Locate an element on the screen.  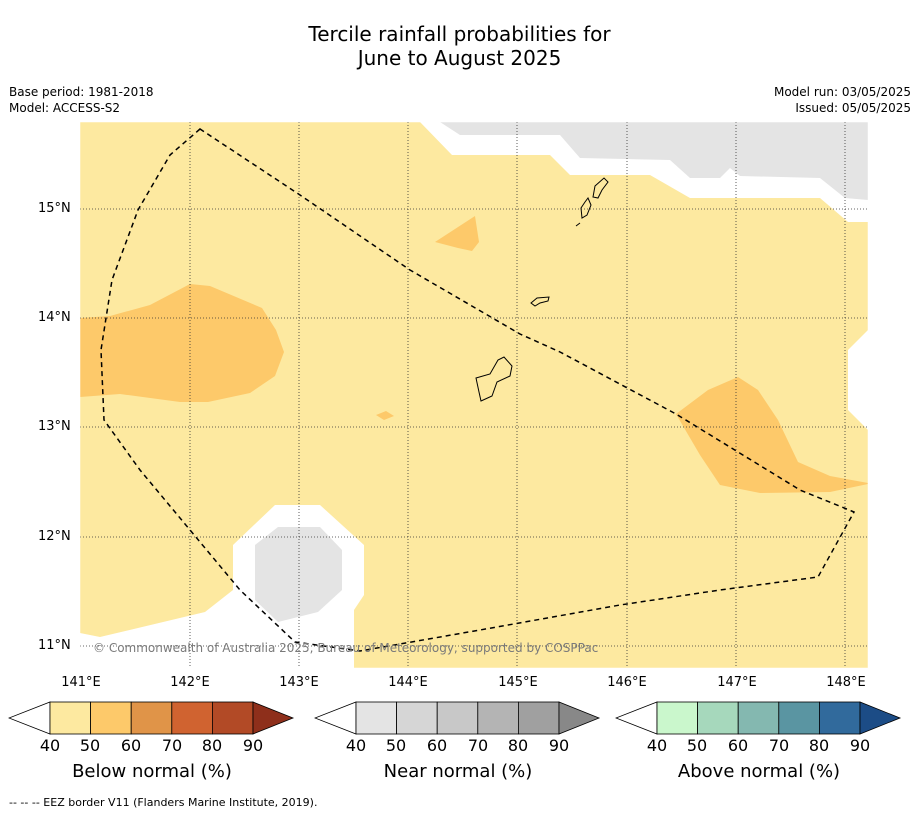
above-tick-90: 90 is located at coordinates (860, 745).